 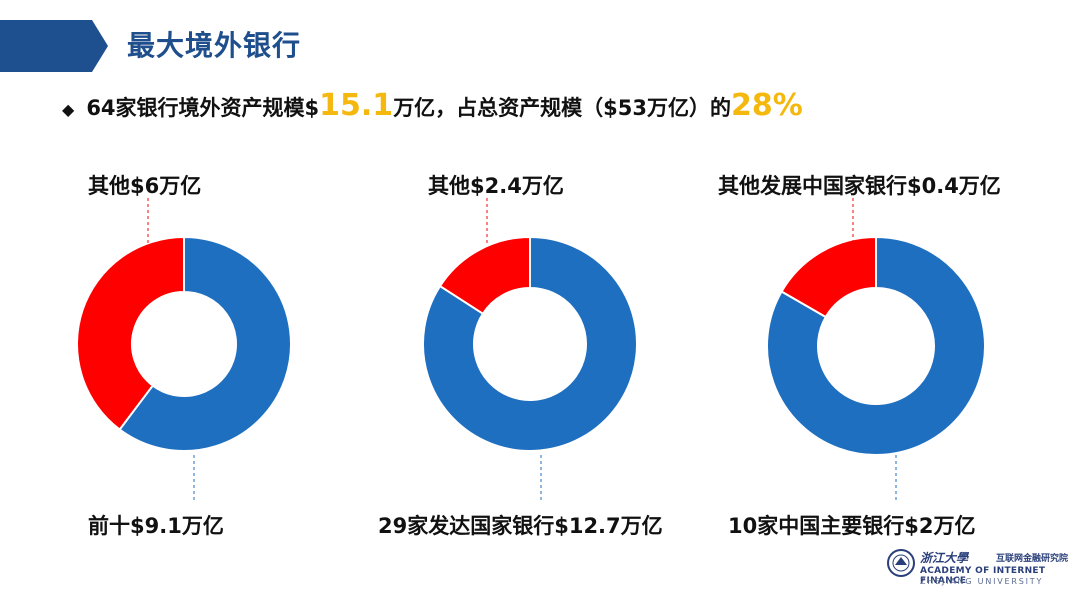 What do you see at coordinates (214, 45) in the screenshot?
I see `page-title: 最大境外银行` at bounding box center [214, 45].